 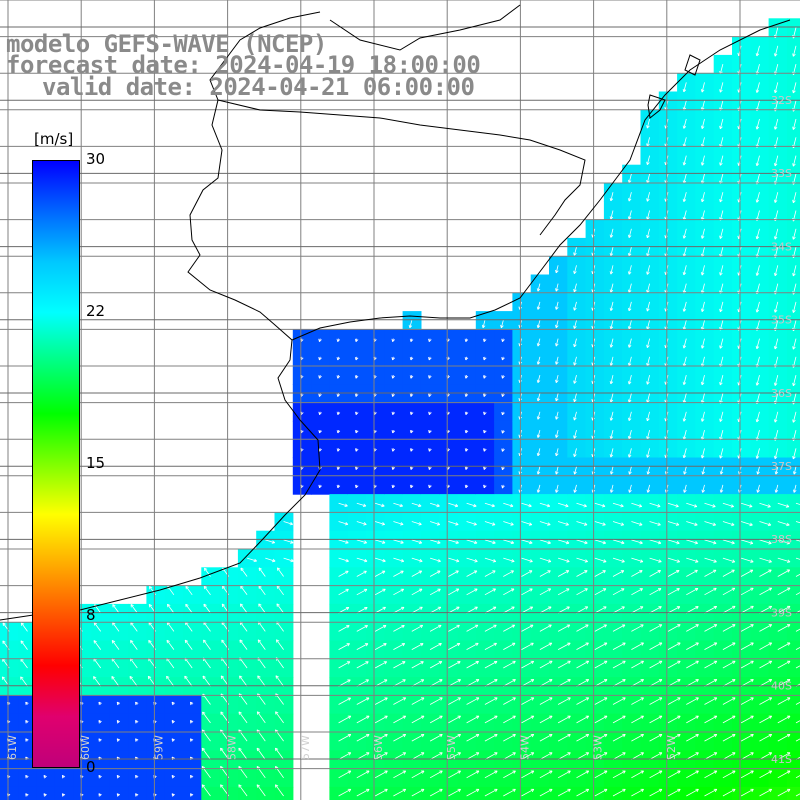 What do you see at coordinates (12, 747) in the screenshot?
I see `longitude-label: 61W` at bounding box center [12, 747].